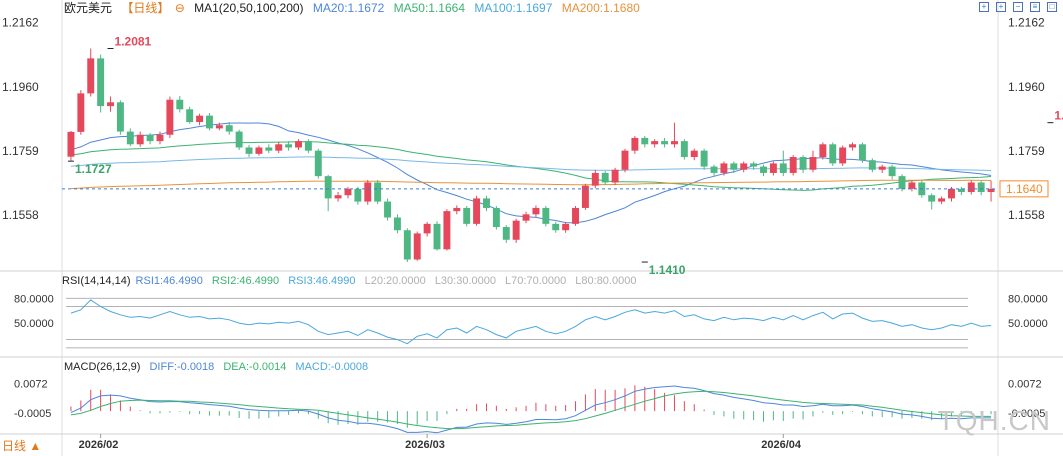  What do you see at coordinates (249, 8) in the screenshot?
I see `ma-indicator-label: MA1(20,50,100,200)` at bounding box center [249, 8].